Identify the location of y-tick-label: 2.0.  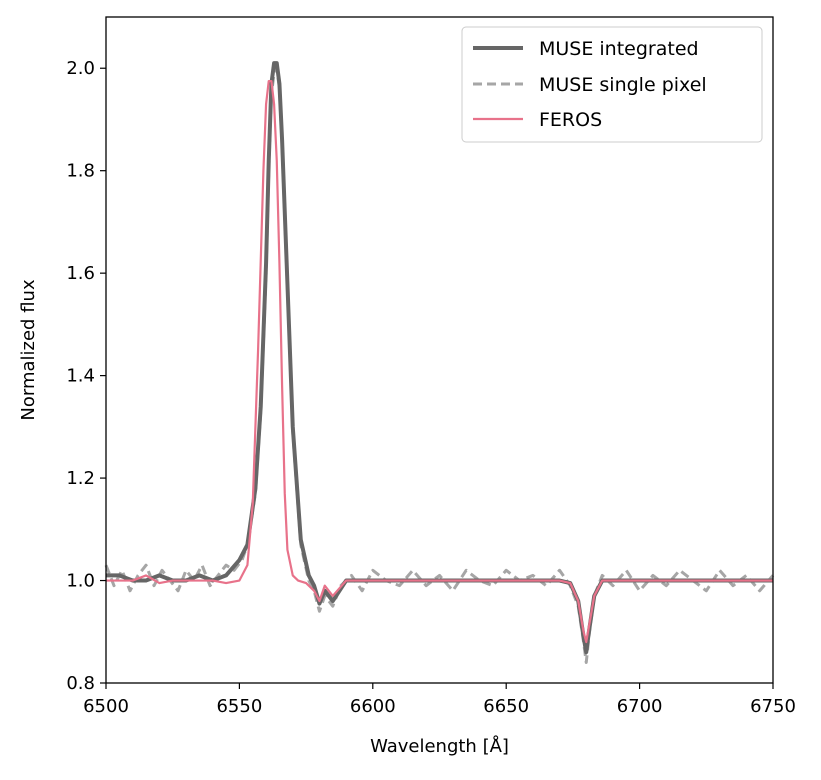
(80, 68).